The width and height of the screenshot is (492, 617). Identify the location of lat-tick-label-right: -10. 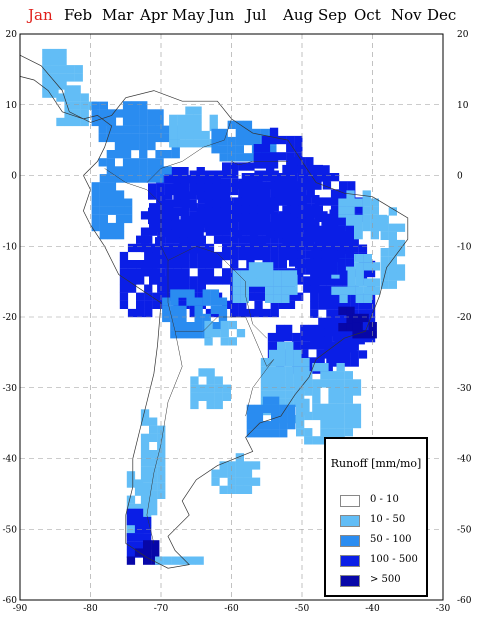
(464, 247).